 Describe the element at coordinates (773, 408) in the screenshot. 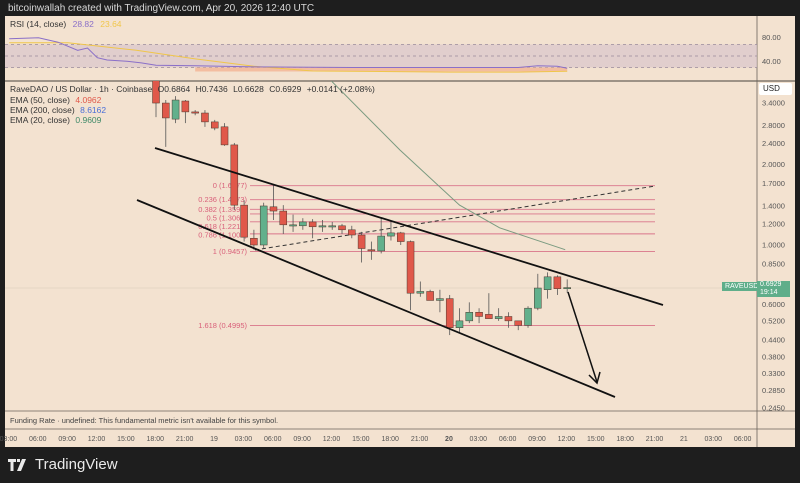

I see `price-tick-label: 0.2450` at that location.